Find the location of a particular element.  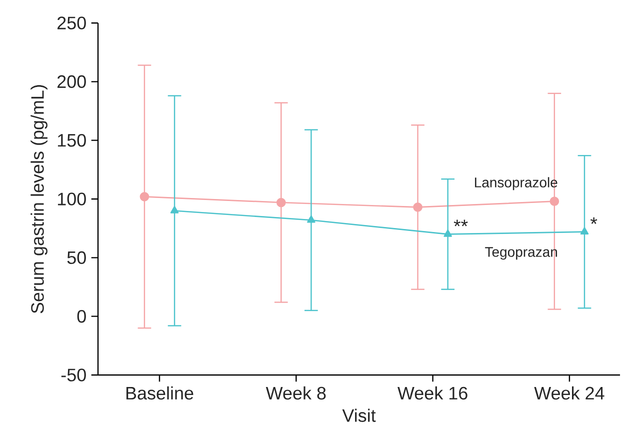

y-tick-label: 0 is located at coordinates (81, 316).